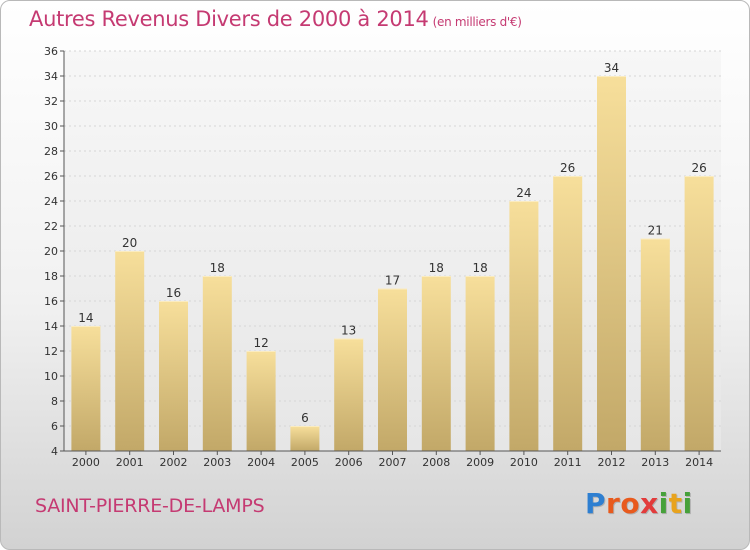  What do you see at coordinates (54, 426) in the screenshot?
I see `y-tick-label: 6` at bounding box center [54, 426].